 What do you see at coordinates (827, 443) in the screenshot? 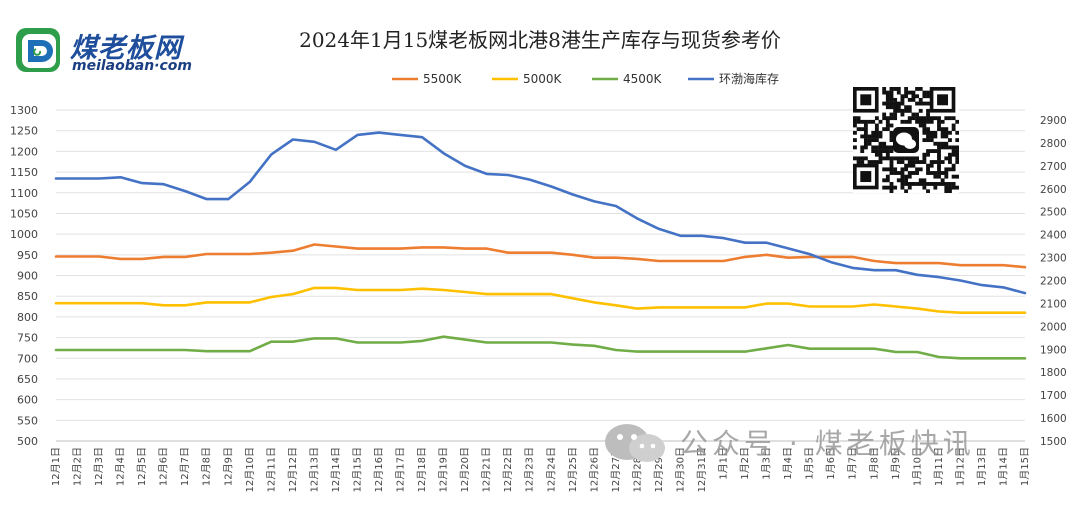
I see `watermark-text: 公众号 · 煤老板快讯` at bounding box center [827, 443].